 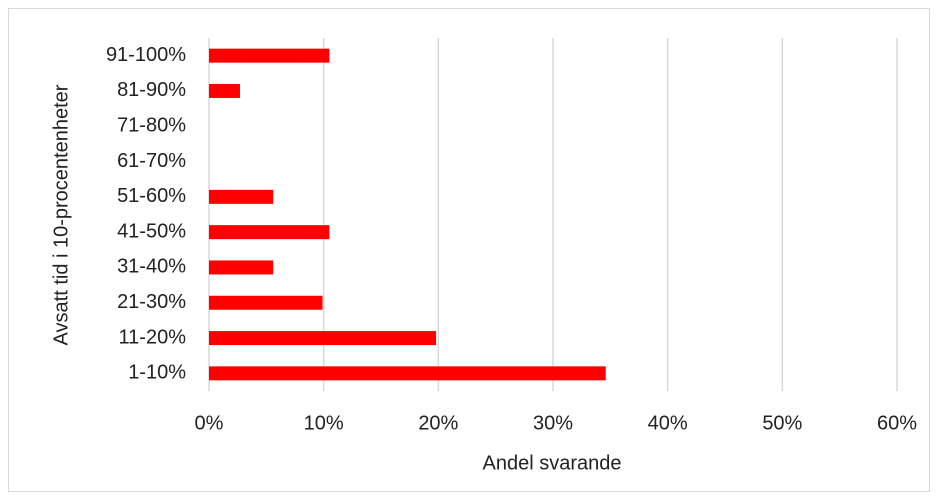 I want to click on y-tick-label: 31-40%, so click(x=151, y=267).